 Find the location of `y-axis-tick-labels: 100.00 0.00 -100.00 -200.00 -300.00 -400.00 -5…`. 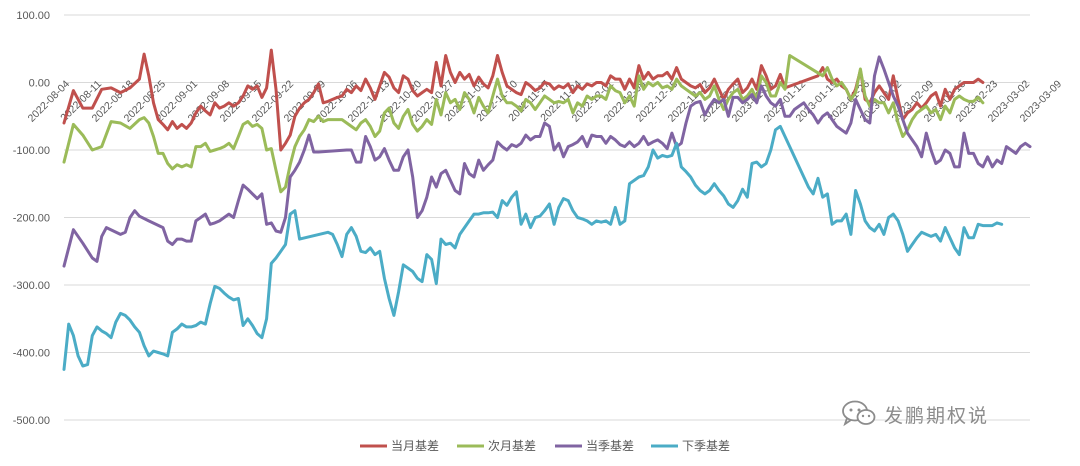

y-axis-tick-labels: 100.00 0.00 -100.00 -200.00 -300.00 -400.00 -5… is located at coordinates (31, 218).